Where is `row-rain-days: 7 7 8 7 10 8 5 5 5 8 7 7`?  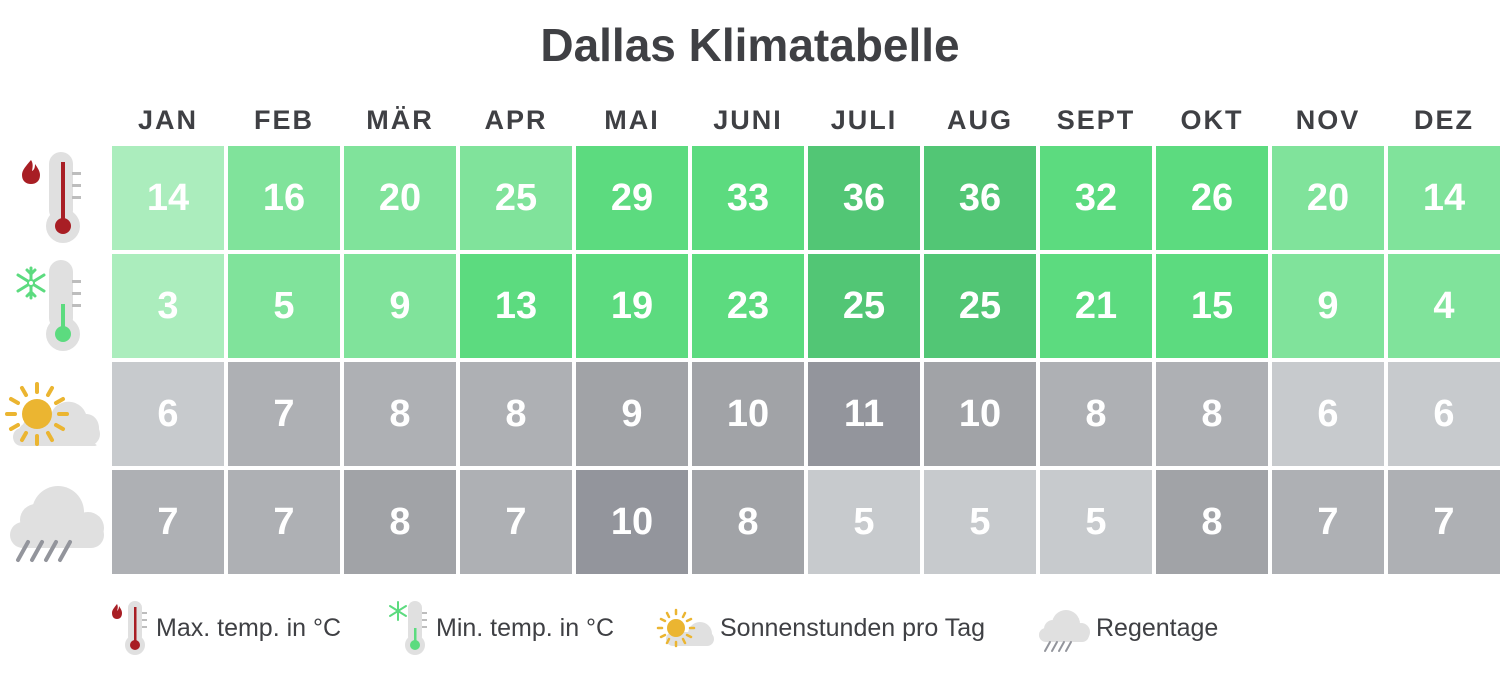 row-rain-days: 7 7 8 7 10 8 5 5 5 8 7 7 is located at coordinates (806, 522).